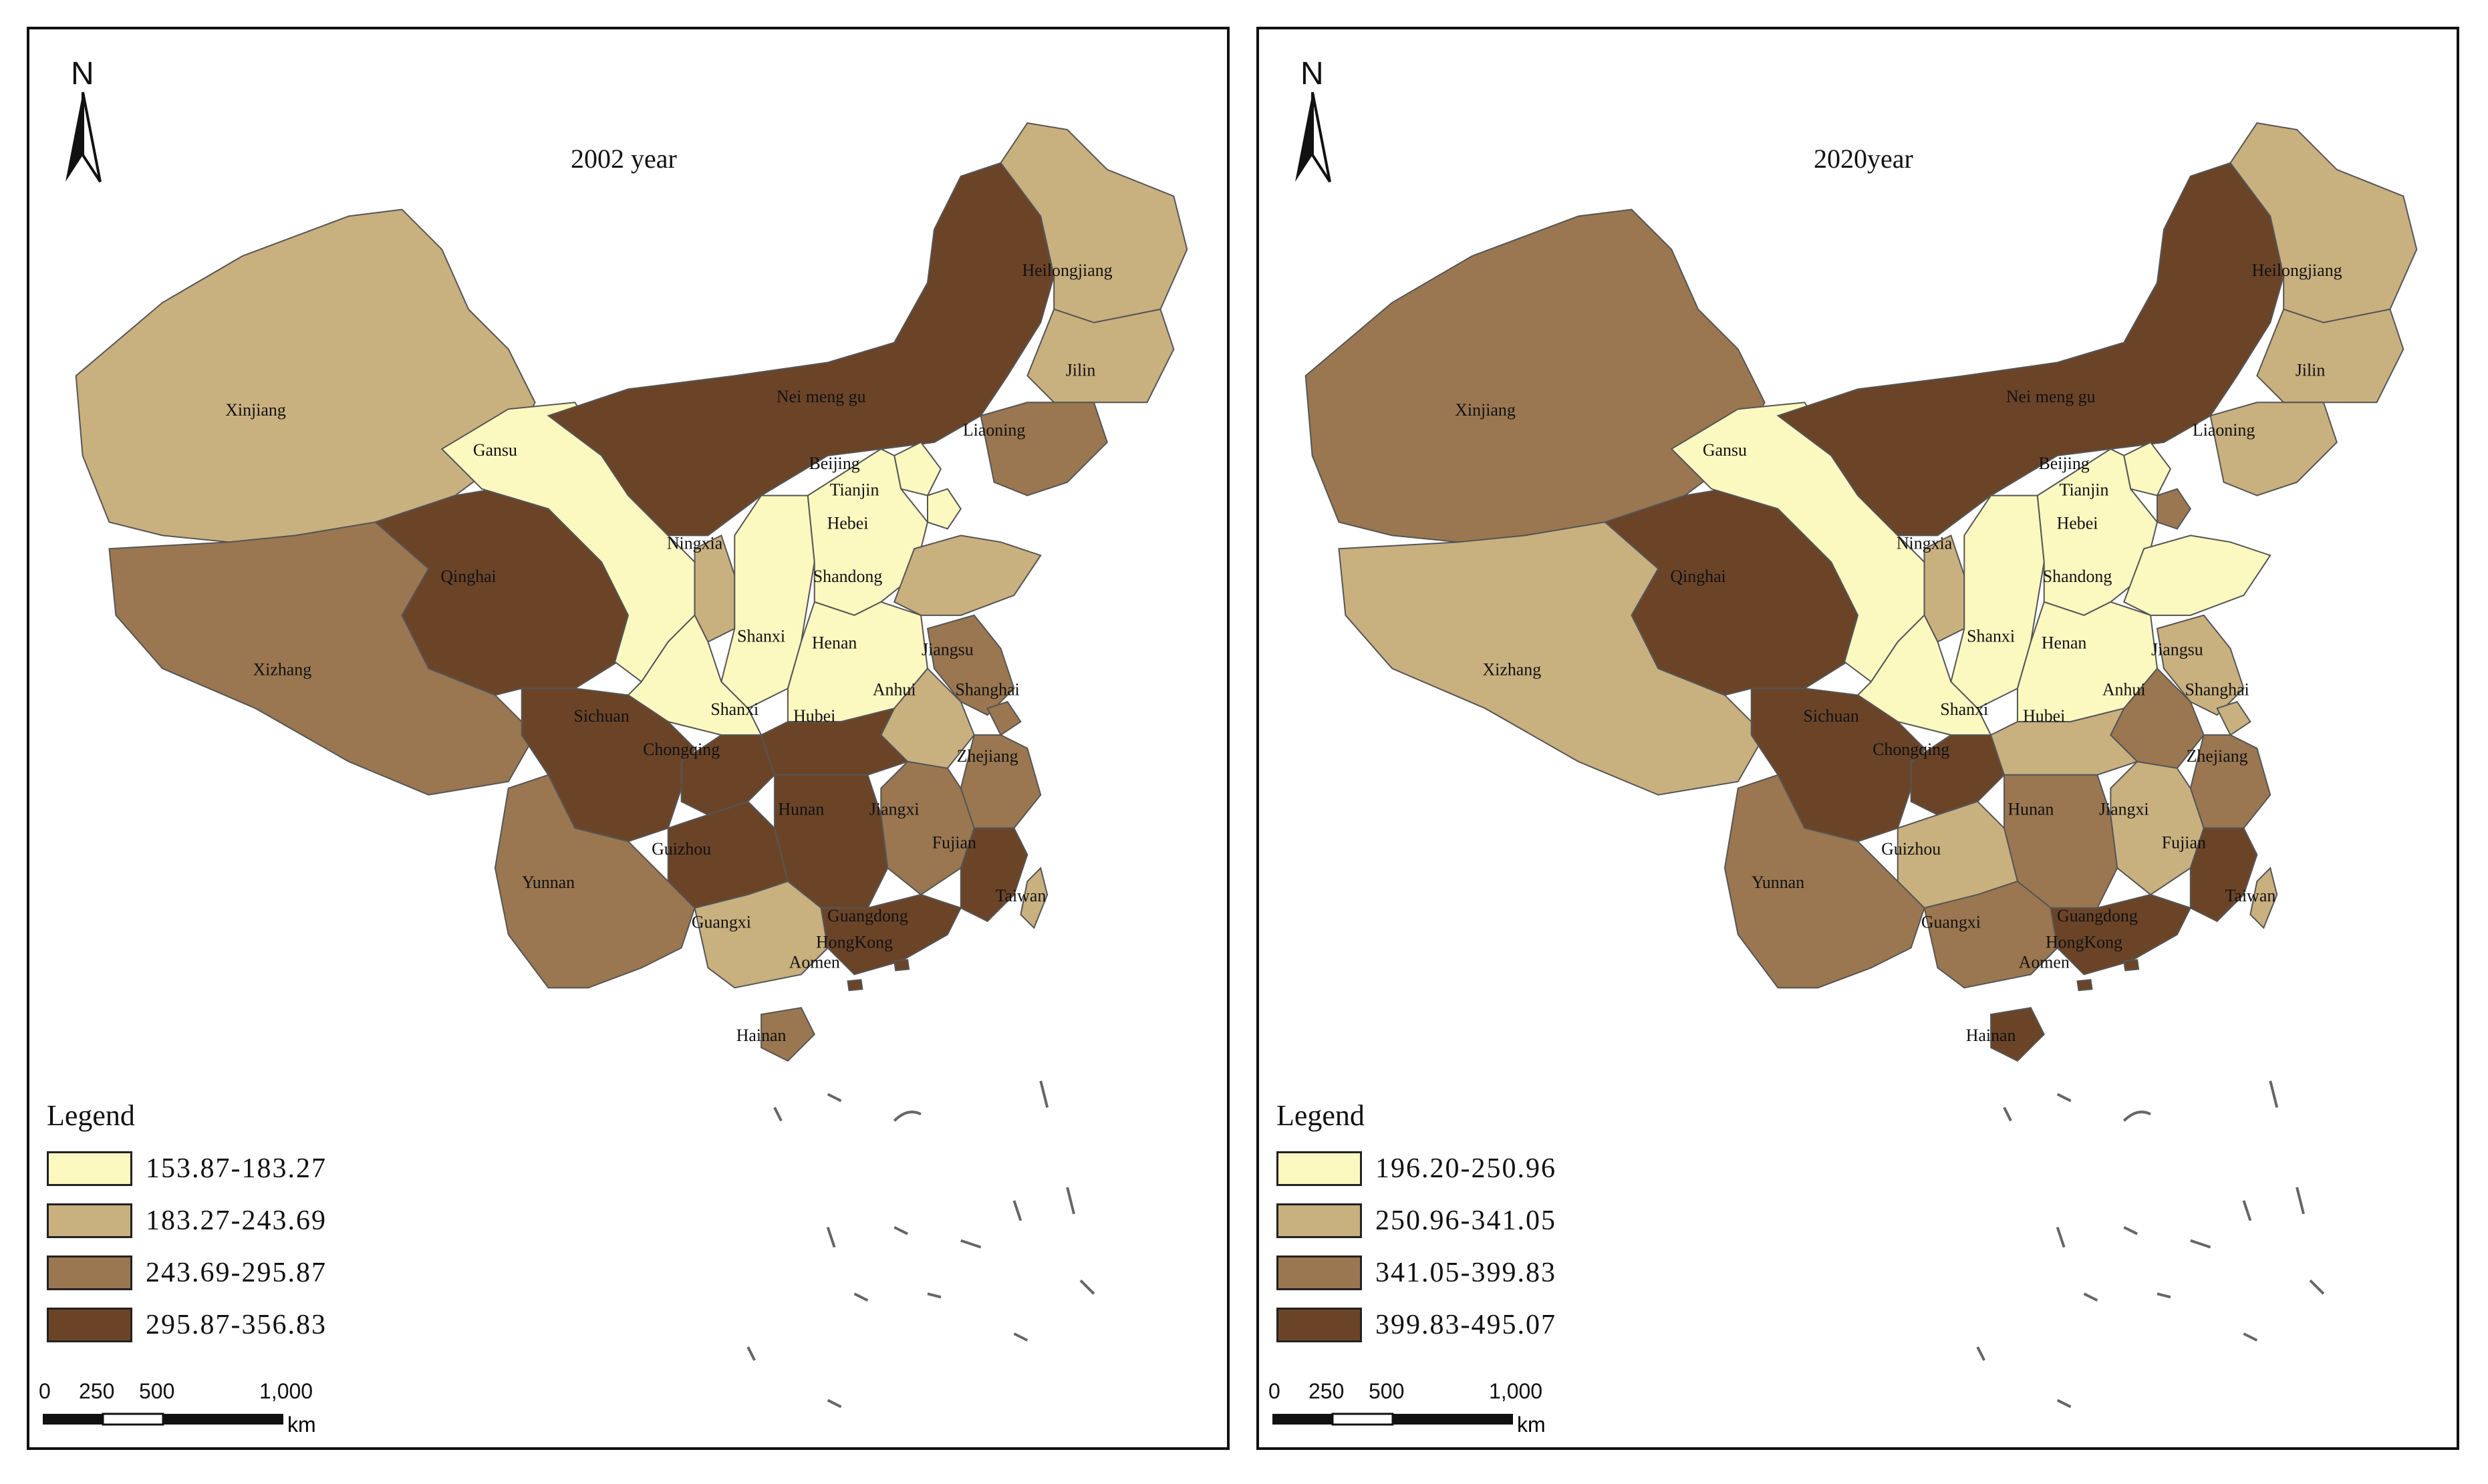 The width and height of the screenshot is (2488, 1484). What do you see at coordinates (2217, 690) in the screenshot?
I see `province-label: Shanghai` at bounding box center [2217, 690].